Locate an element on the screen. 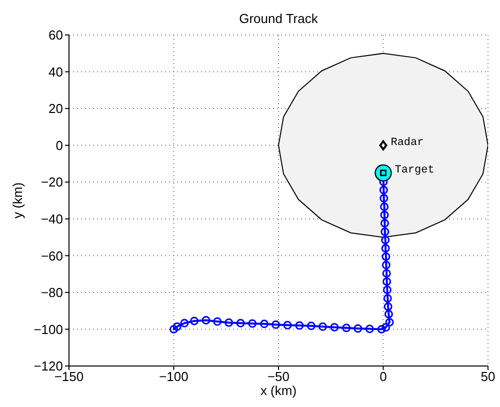 Image resolution: width=500 pixels, height=407 pixels. x-tick-label: −50 is located at coordinates (278, 376).